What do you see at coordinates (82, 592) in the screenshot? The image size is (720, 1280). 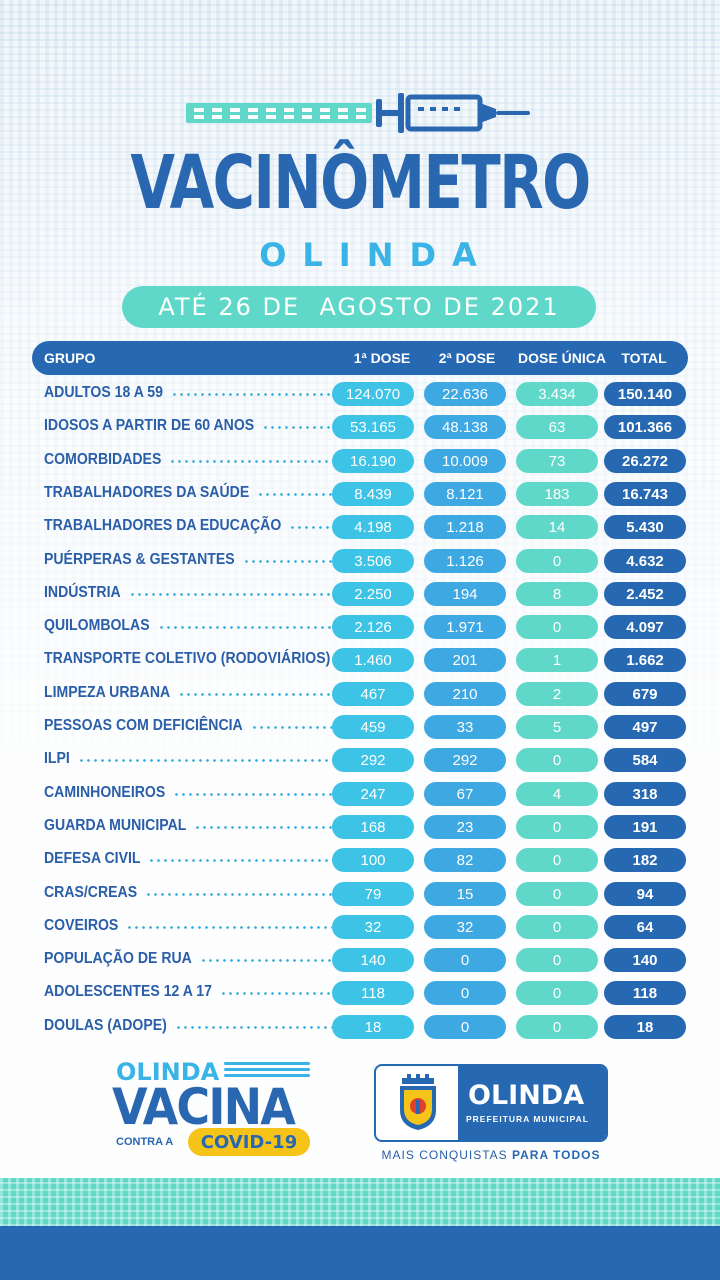 I see `row-group-label: INDÚSTRIA` at bounding box center [82, 592].